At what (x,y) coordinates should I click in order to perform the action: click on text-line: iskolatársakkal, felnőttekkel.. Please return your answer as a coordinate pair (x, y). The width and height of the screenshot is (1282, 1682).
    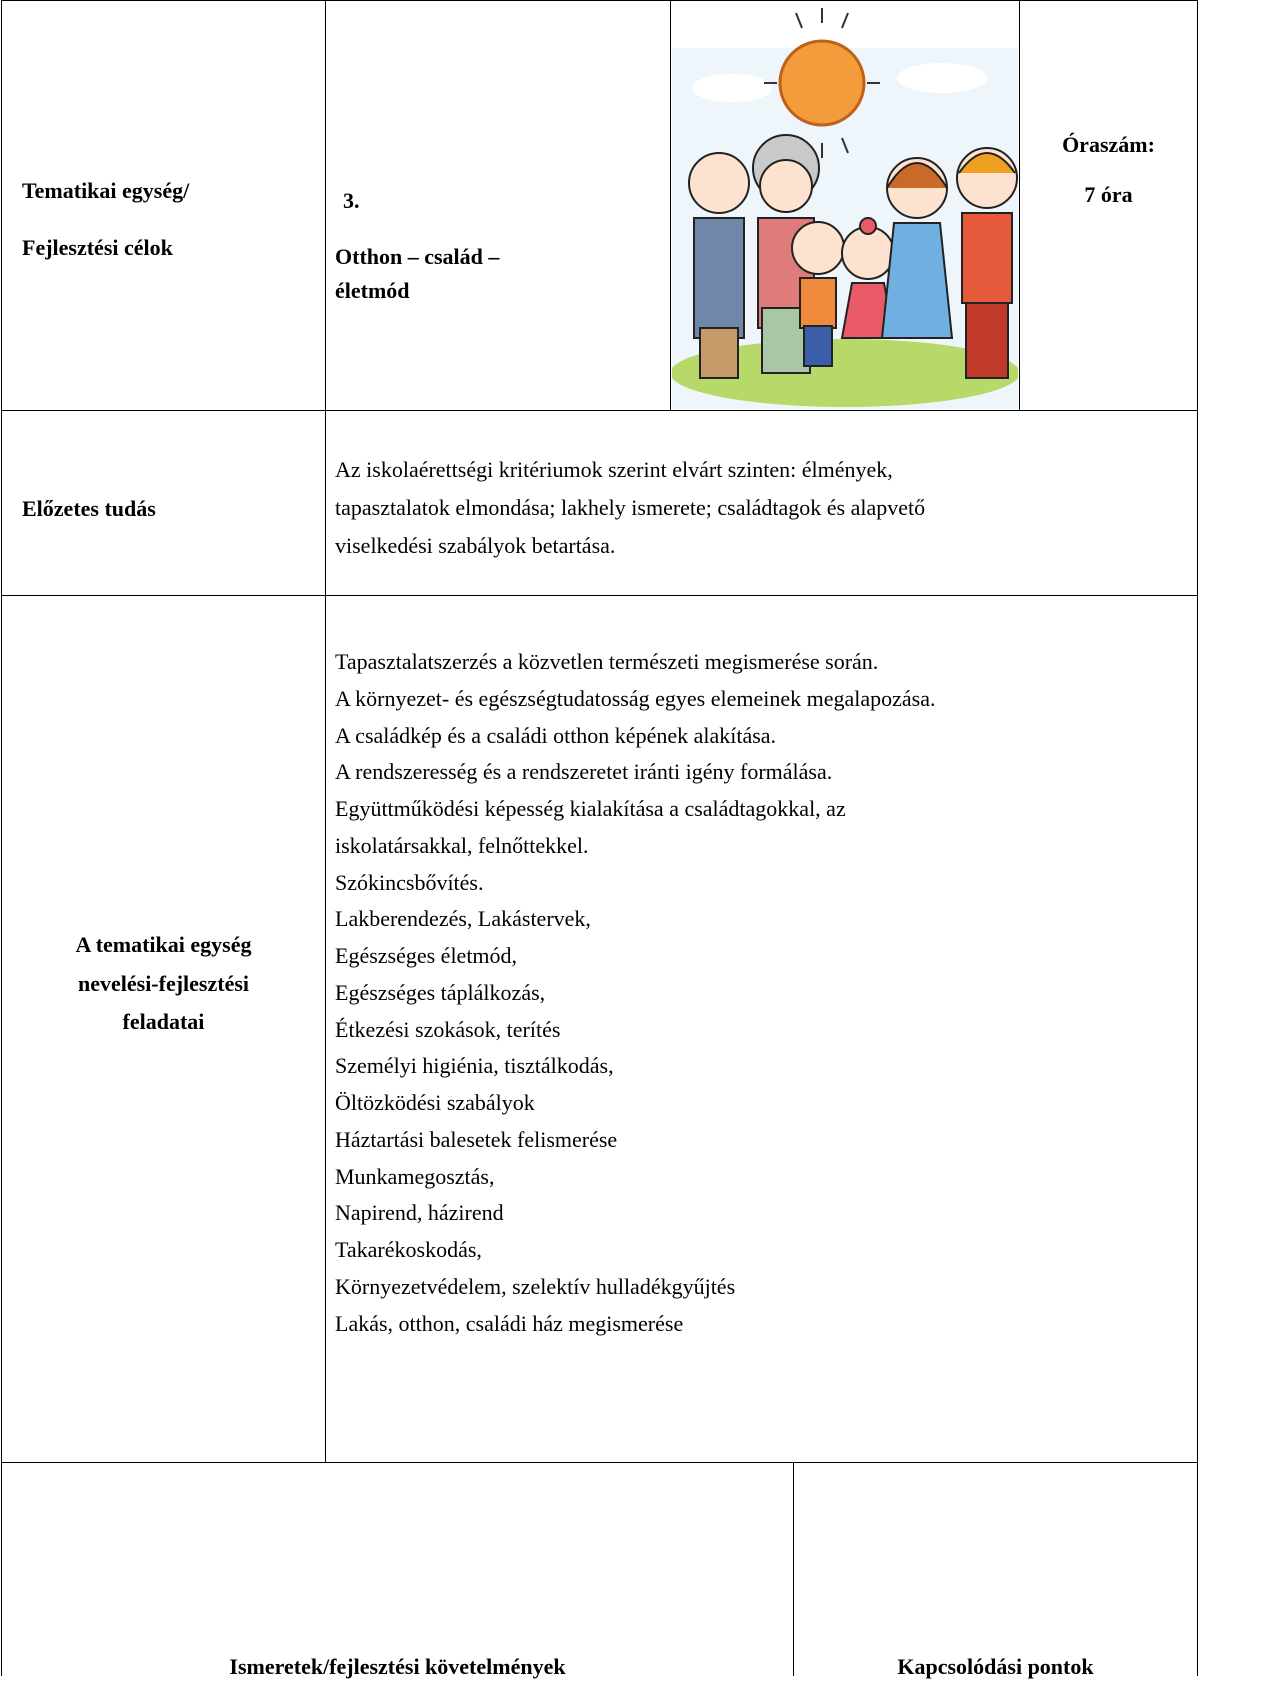
    Looking at the image, I should click on (462, 845).